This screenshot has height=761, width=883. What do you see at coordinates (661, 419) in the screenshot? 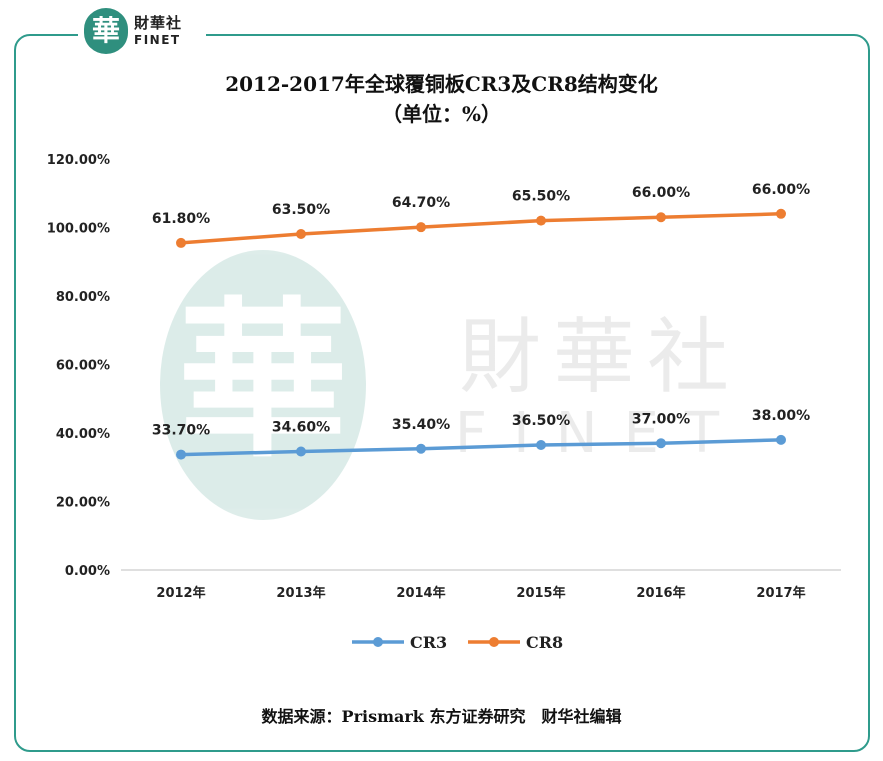
I see `data-label-cr3: 37.00%` at bounding box center [661, 419].